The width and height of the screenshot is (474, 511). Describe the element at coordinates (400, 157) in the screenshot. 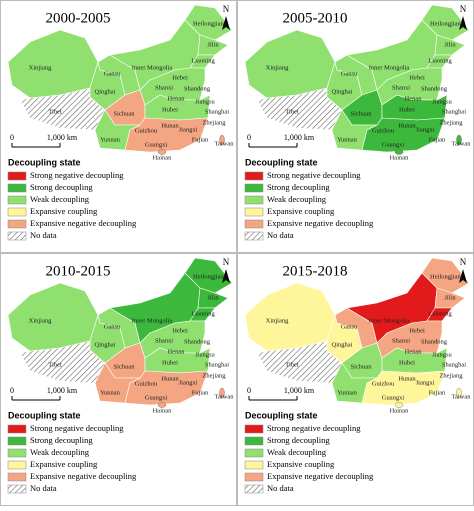

I see `province-label: Hainan` at that location.